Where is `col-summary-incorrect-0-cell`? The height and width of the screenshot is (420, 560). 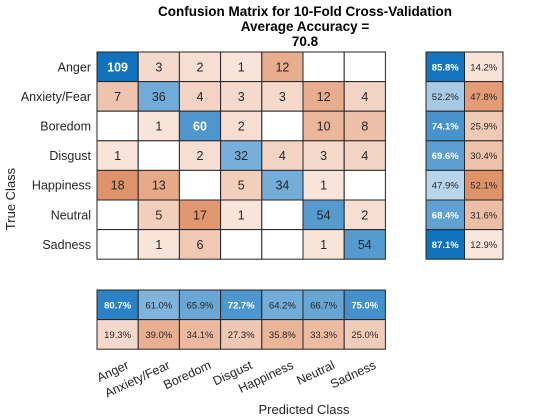
col-summary-incorrect-0-cell is located at coordinates (117, 334).